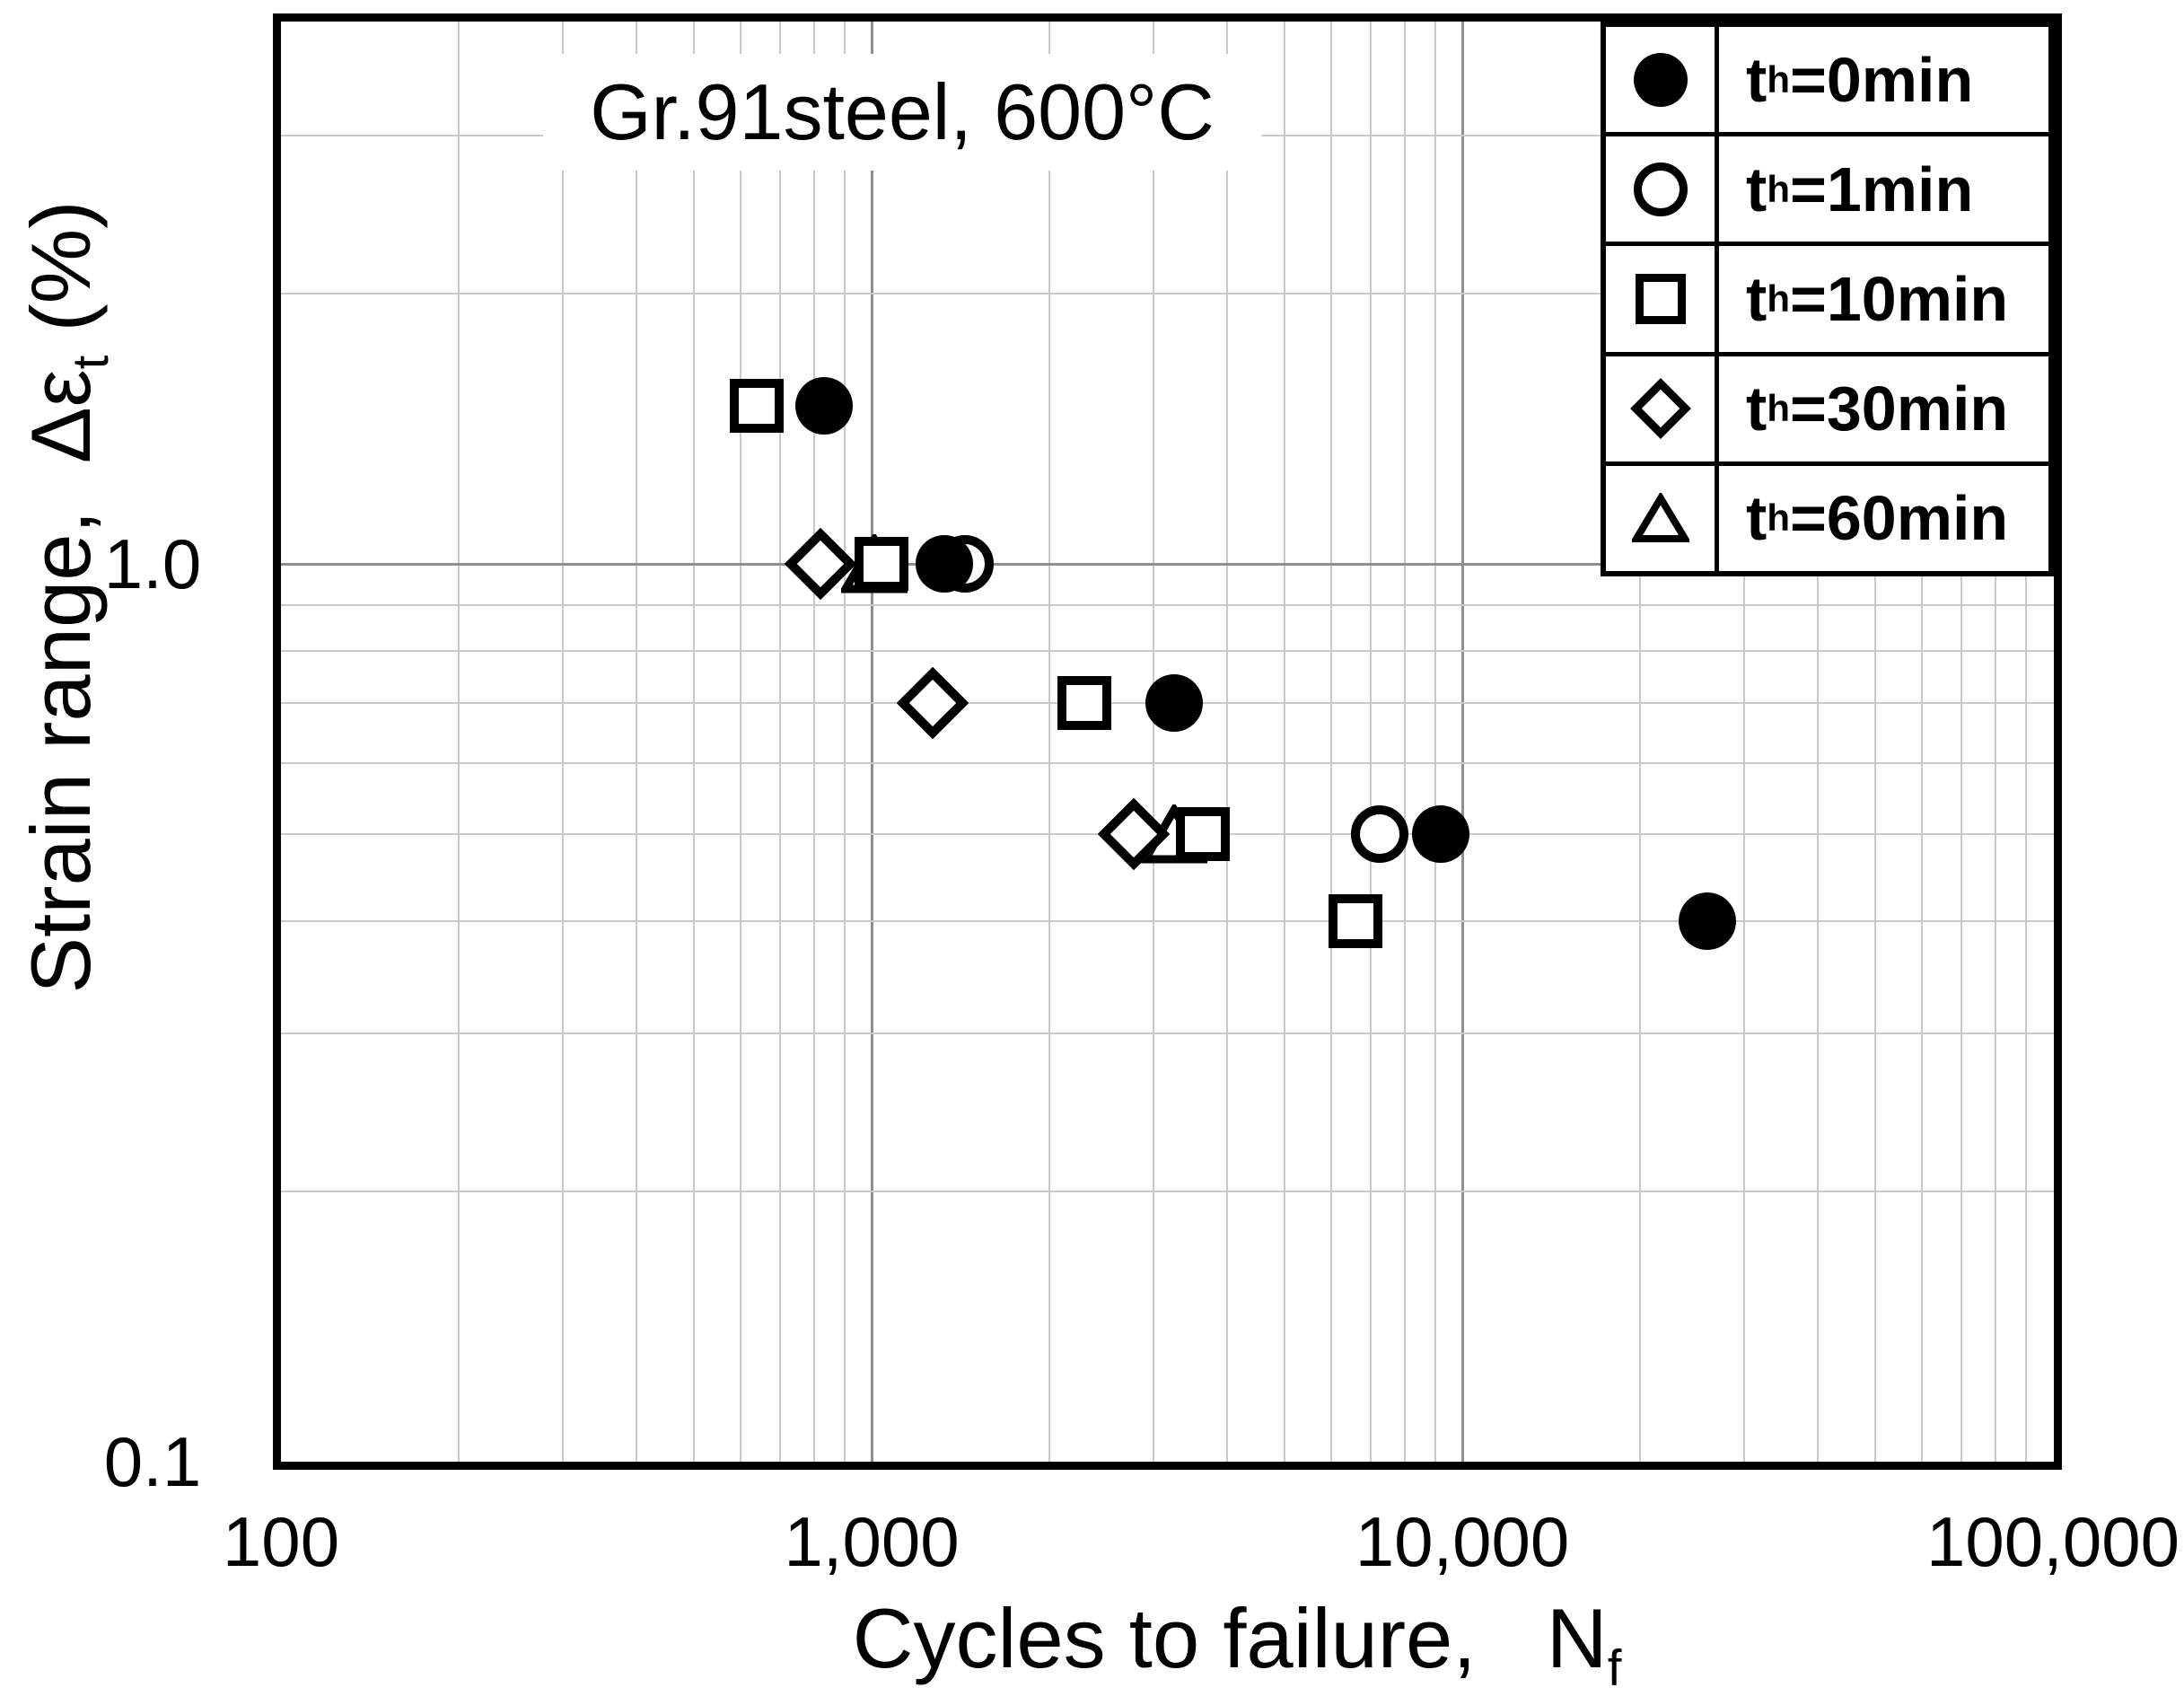  Describe the element at coordinates (902, 112) in the screenshot. I see `chart-title: Gr.91steel, 600°C` at that location.